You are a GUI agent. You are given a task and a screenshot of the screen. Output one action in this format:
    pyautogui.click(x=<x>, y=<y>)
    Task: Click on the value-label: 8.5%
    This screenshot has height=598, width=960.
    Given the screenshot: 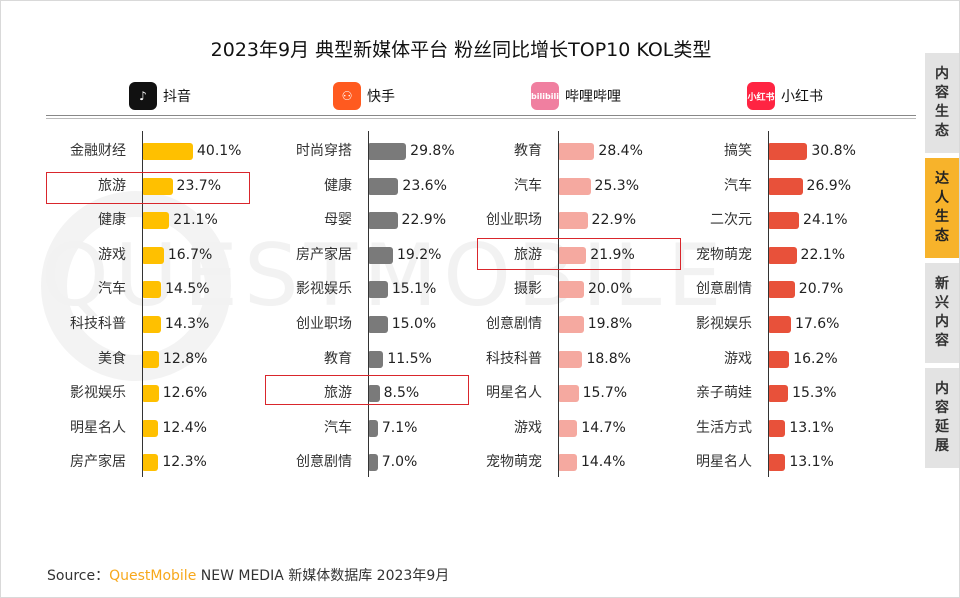 What is the action you would take?
    pyautogui.click(x=401, y=393)
    